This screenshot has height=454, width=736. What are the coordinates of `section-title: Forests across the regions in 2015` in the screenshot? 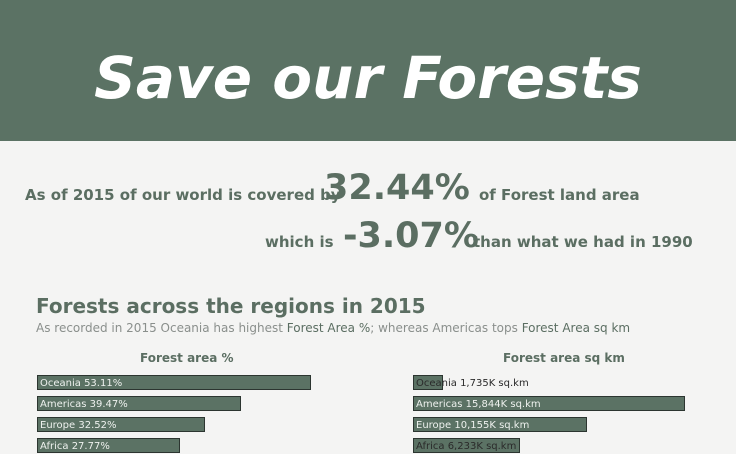 It's located at (231, 306).